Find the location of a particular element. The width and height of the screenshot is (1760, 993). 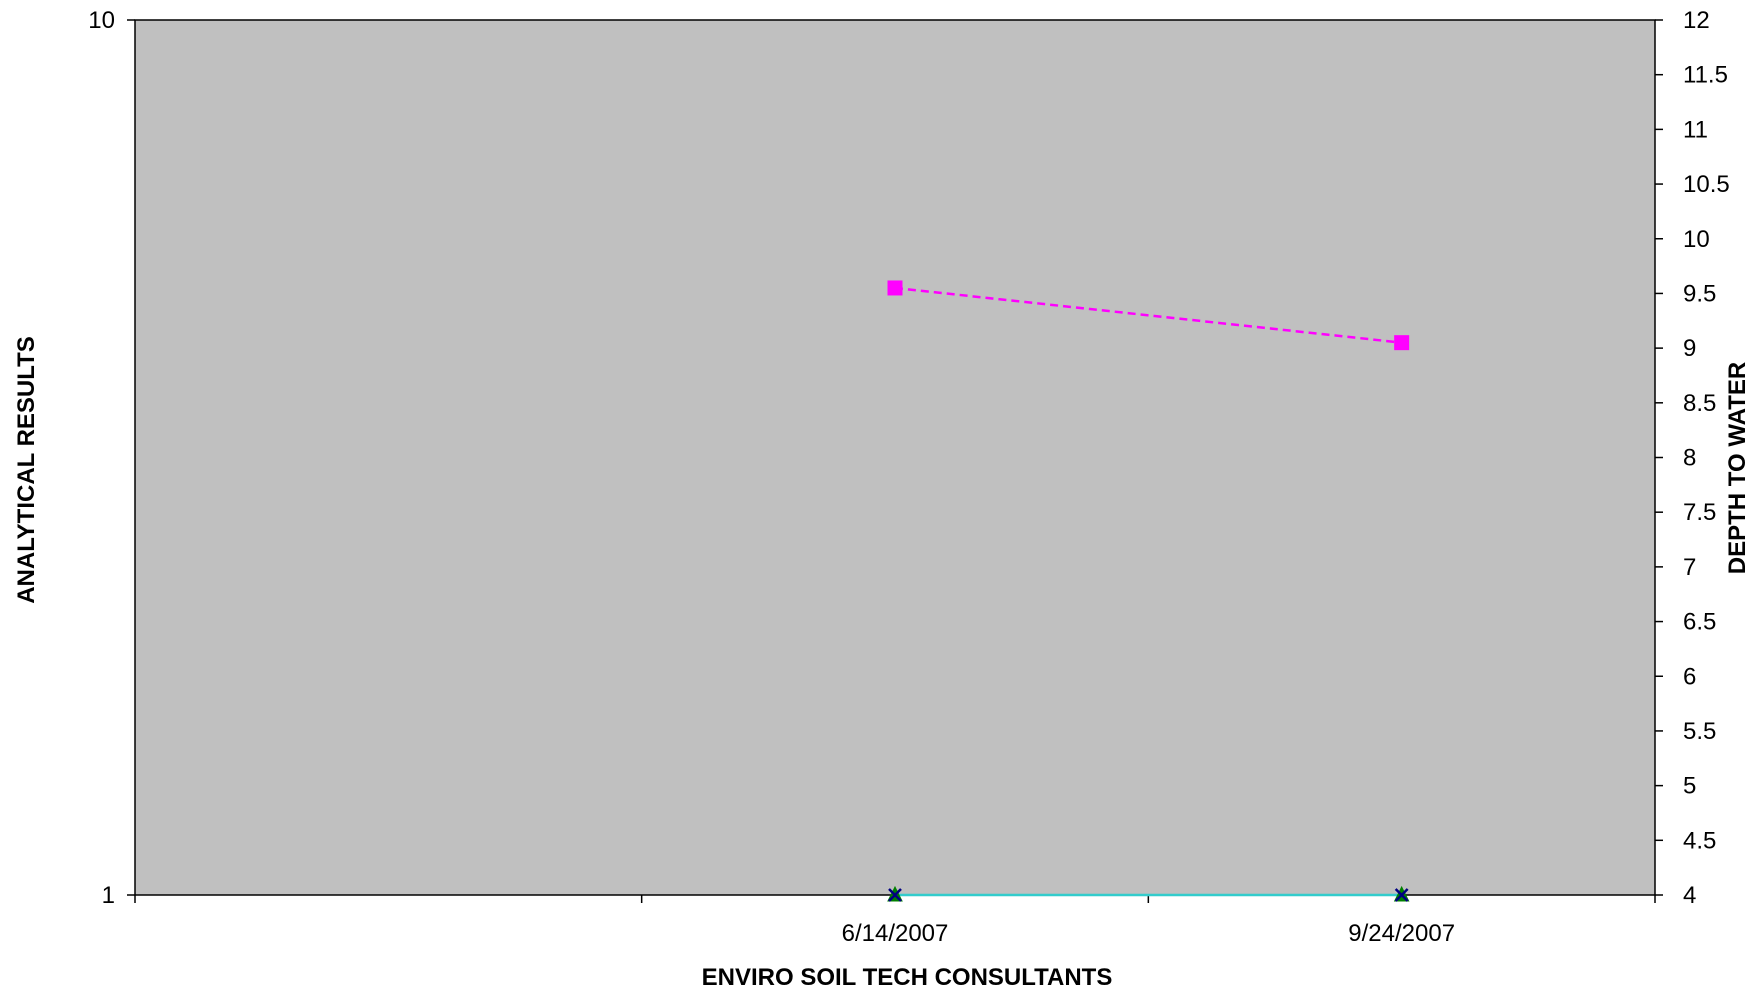

y-right-tick-label: 5 is located at coordinates (1689, 786).